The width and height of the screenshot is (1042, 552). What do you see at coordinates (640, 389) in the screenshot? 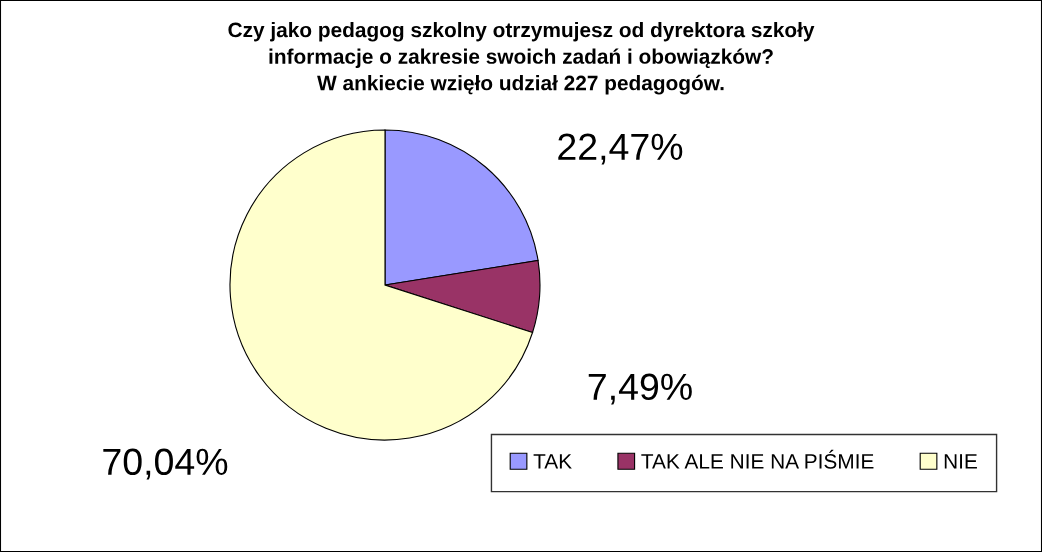
I see `data-label: 7,49%` at bounding box center [640, 389].